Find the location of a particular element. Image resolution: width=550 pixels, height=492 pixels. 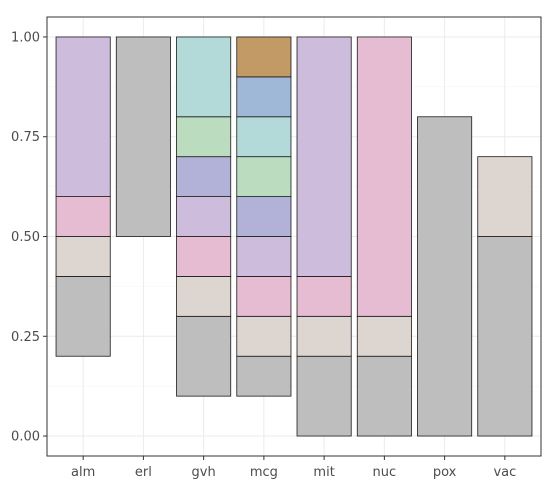

y-tick-label: 1.00 is located at coordinates (25, 37).